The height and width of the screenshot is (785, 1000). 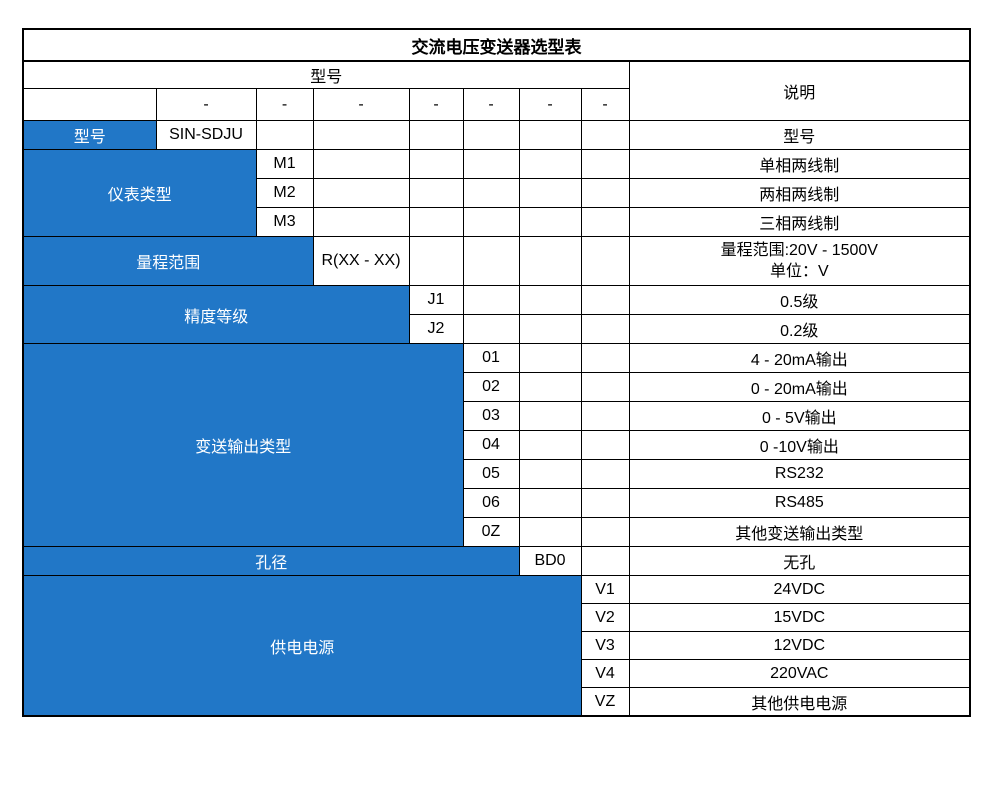 I want to click on meter-type-desc: 三相两线制, so click(x=799, y=222).